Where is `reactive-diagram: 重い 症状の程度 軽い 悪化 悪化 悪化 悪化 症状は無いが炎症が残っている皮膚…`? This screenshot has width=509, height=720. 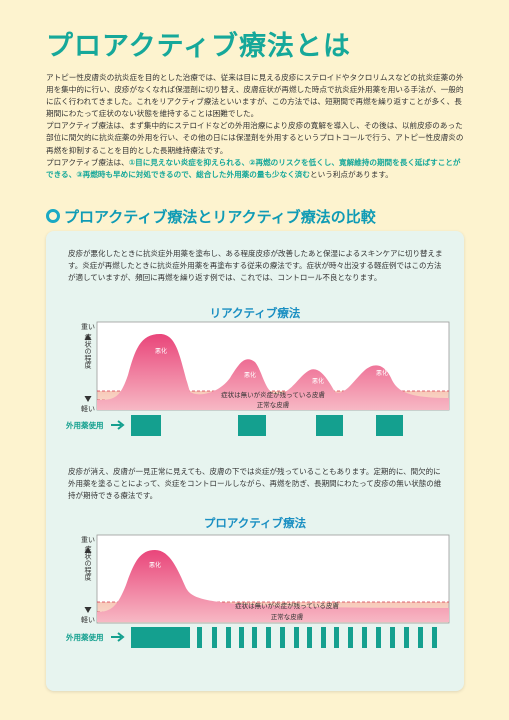 reactive-diagram: 重い 症状の程度 軽い 悪化 悪化 悪化 悪化 症状は無いが炎症が残っている皮膚… is located at coordinates (258, 378).